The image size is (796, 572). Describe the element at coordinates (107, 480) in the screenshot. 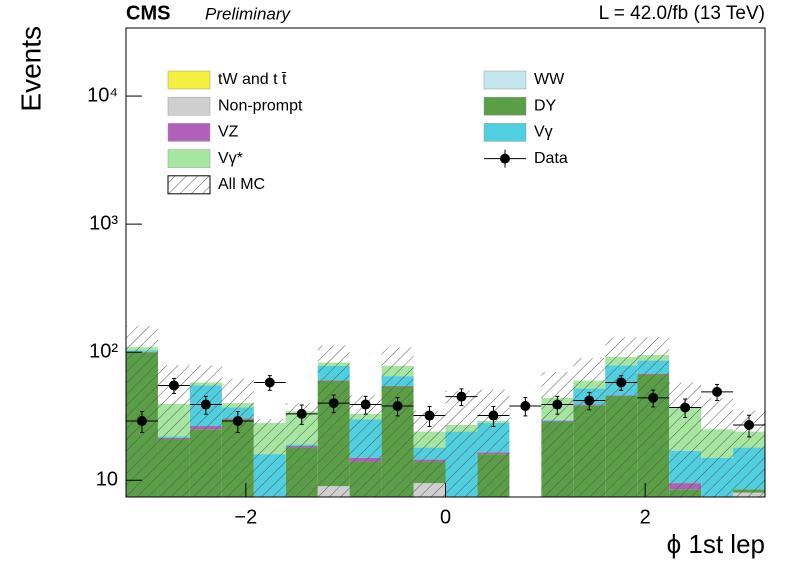

I see `y-tick-label: 10` at that location.